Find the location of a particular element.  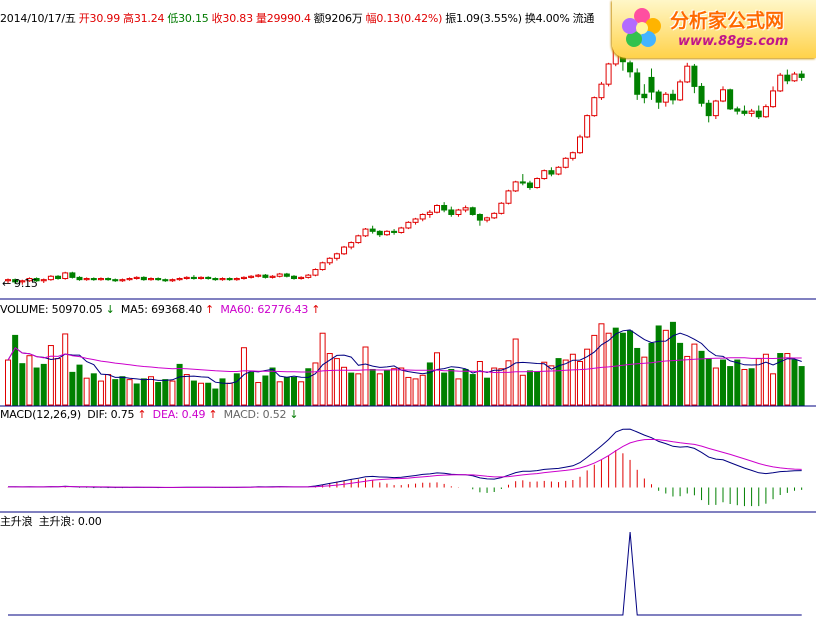

down-arrow-icon: ↓ is located at coordinates (110, 309).